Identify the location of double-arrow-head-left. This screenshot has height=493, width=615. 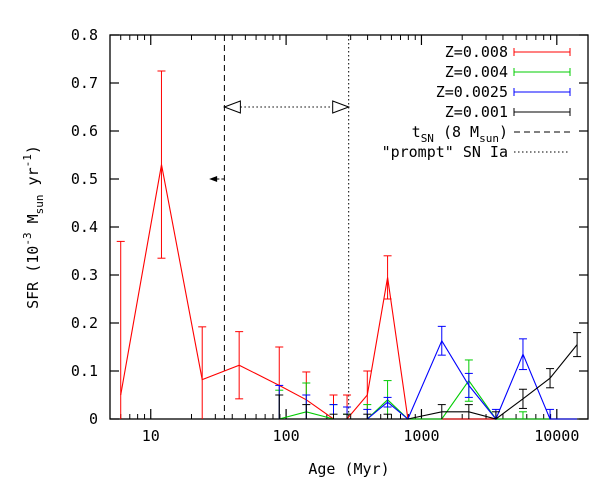
(231, 107).